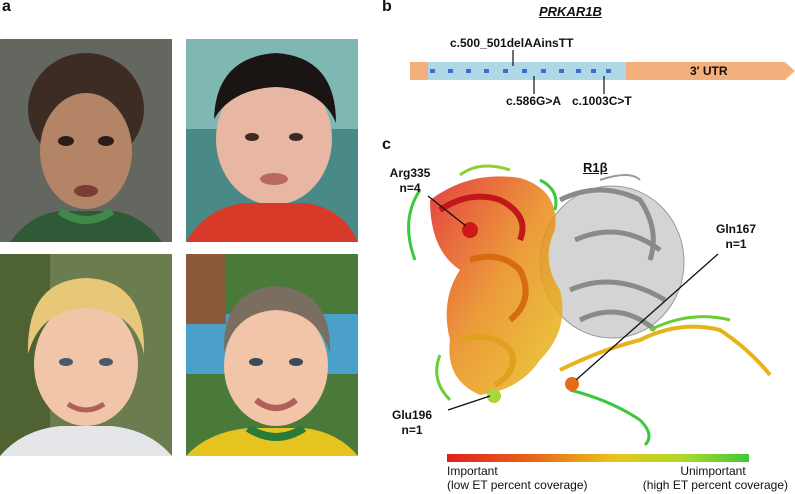 The height and width of the screenshot is (494, 795). Describe the element at coordinates (736, 229) in the screenshot. I see `gln167-name: Gln167` at that location.